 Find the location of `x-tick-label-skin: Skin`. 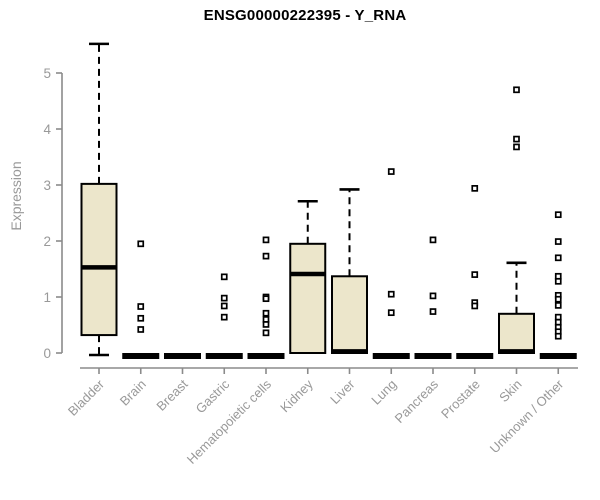

x-tick-label-skin: Skin is located at coordinates (510, 391).